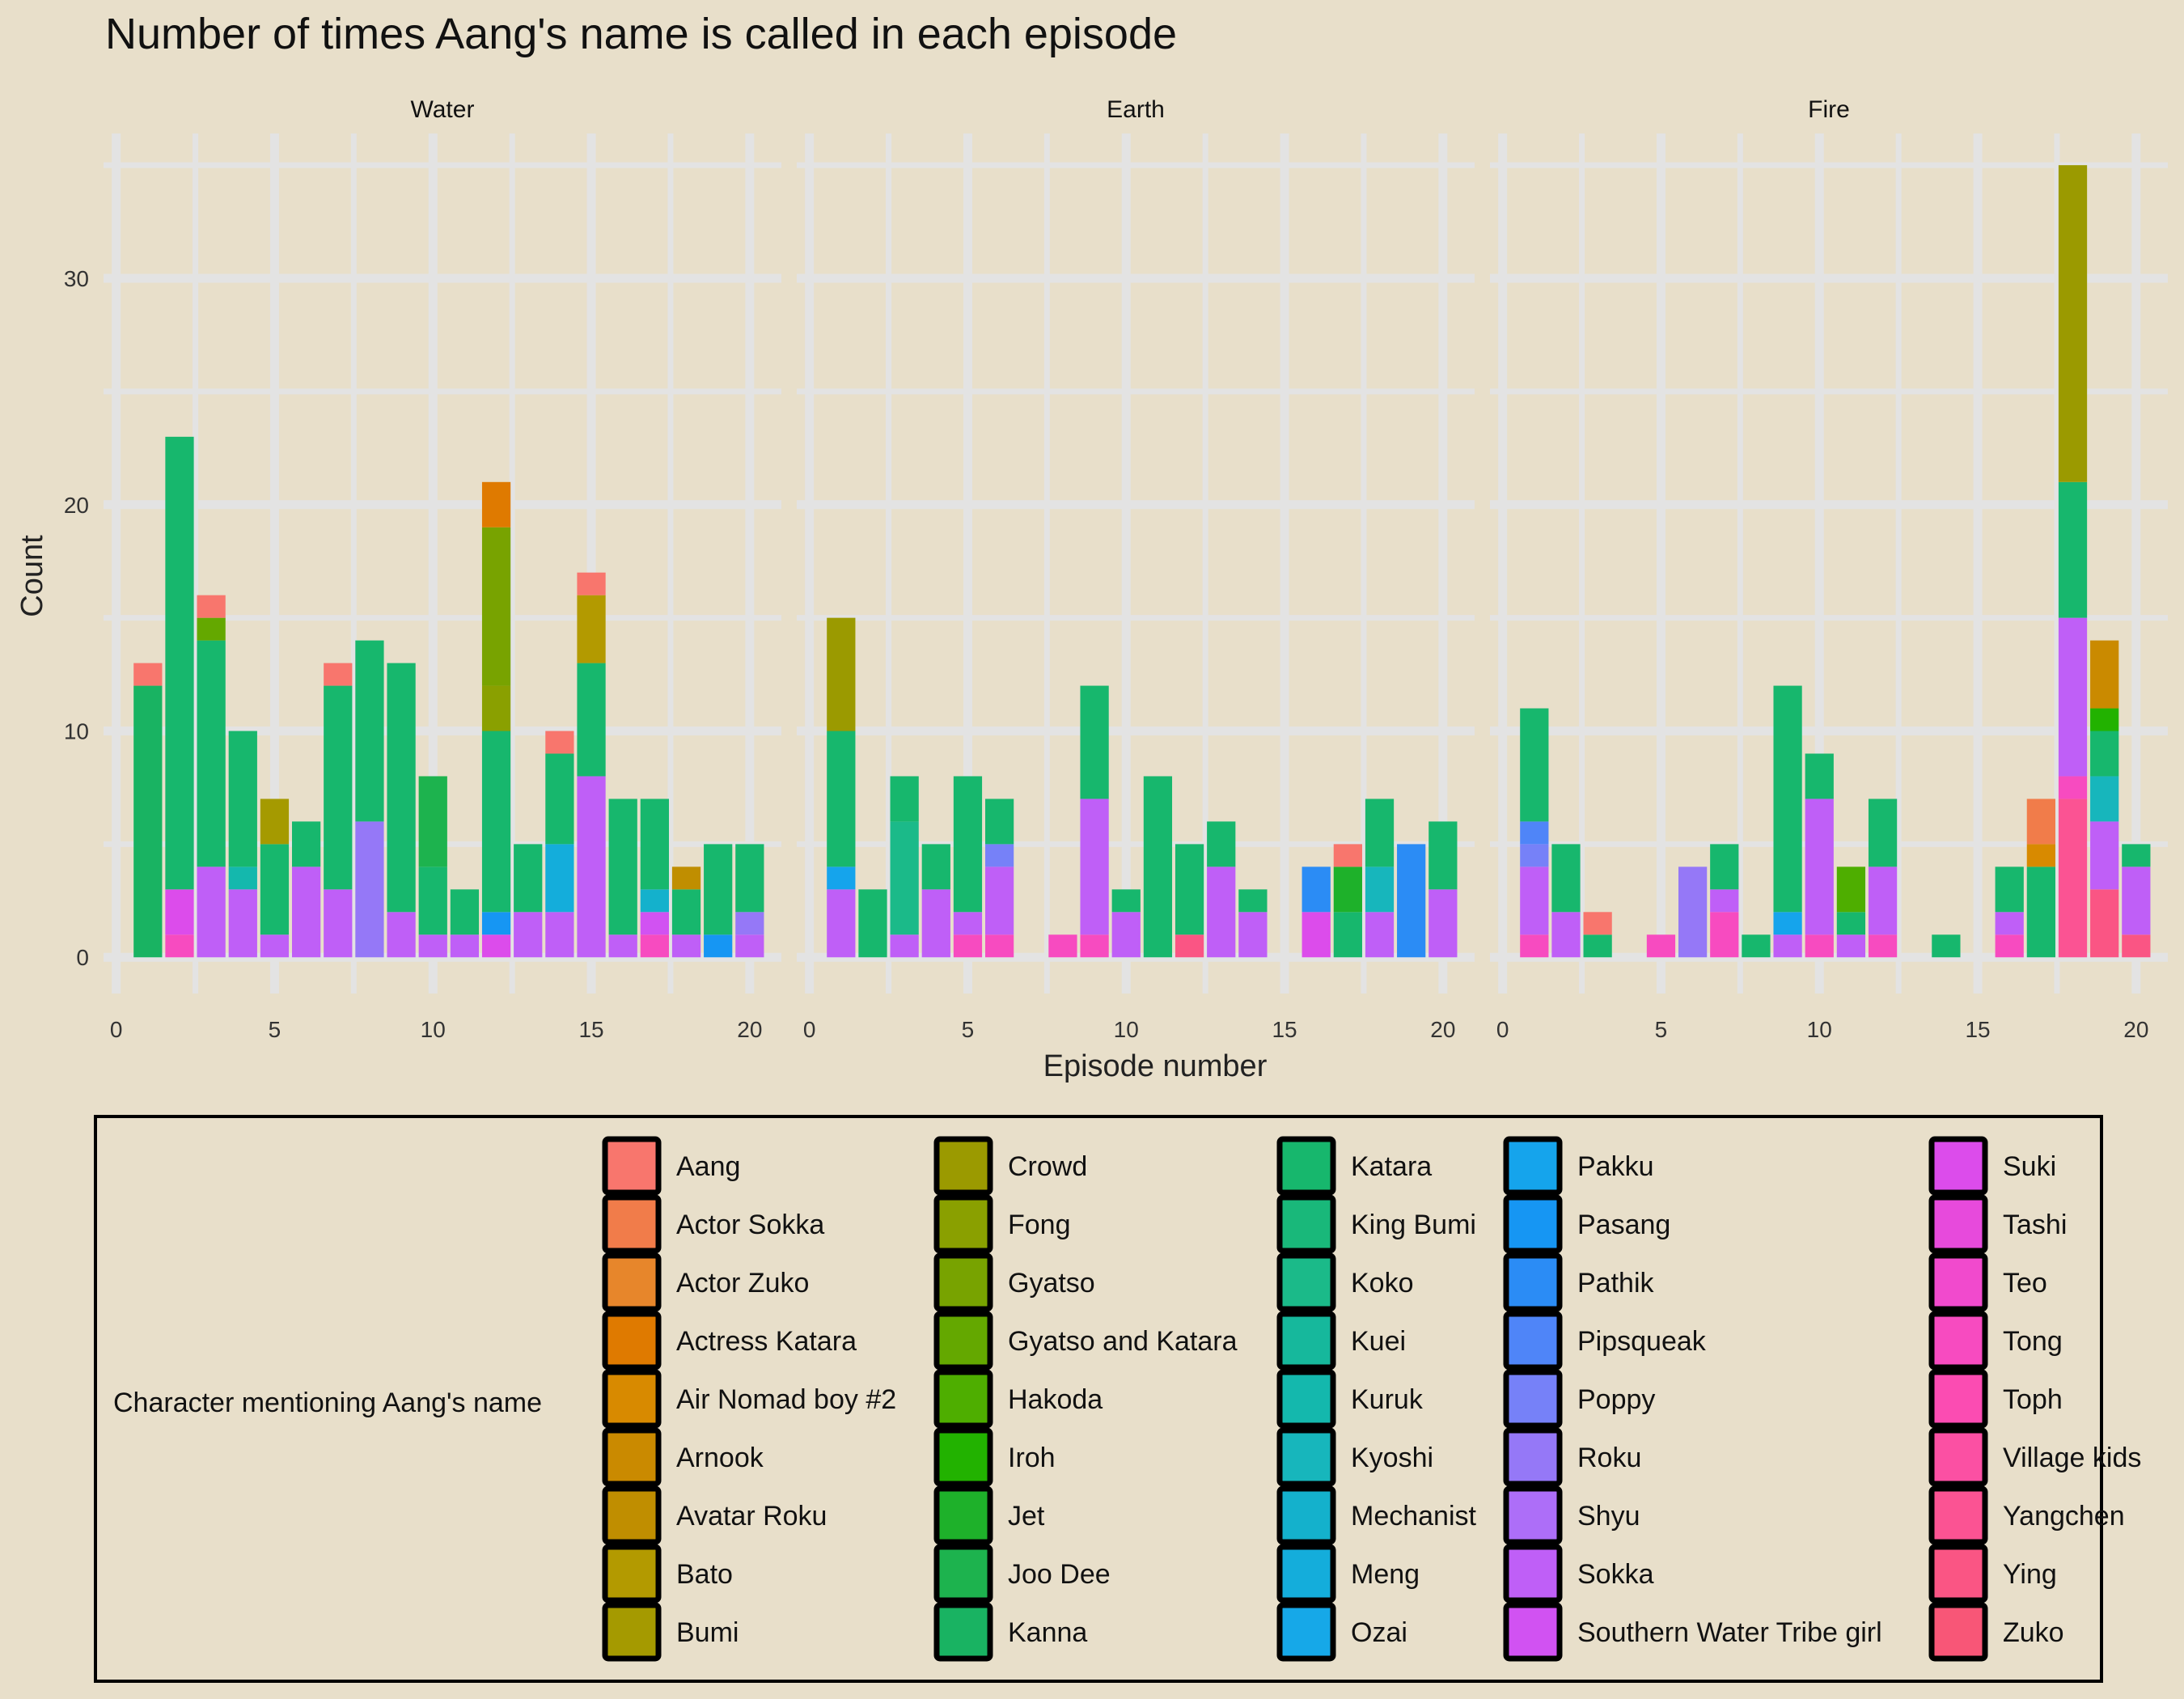 The image size is (2184, 1699). I want to click on legend-item: Gyatso, so click(1014, 1282).